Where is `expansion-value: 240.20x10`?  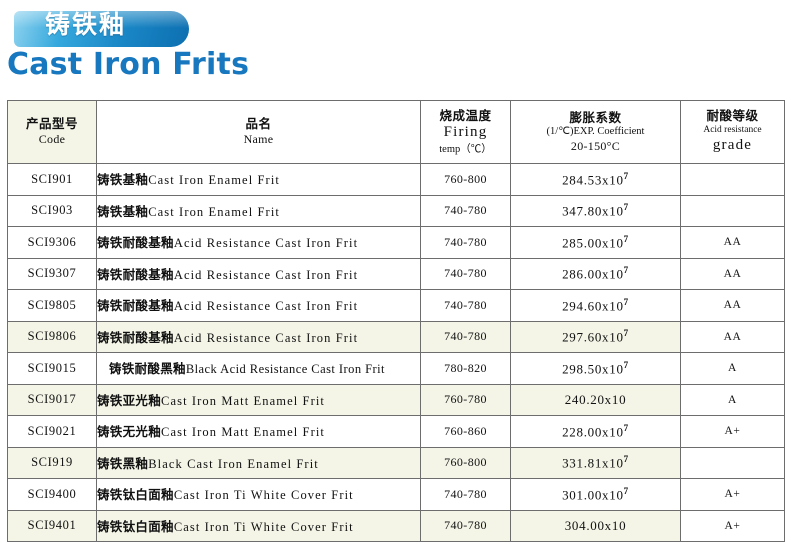
expansion-value: 240.20x10 is located at coordinates (595, 399).